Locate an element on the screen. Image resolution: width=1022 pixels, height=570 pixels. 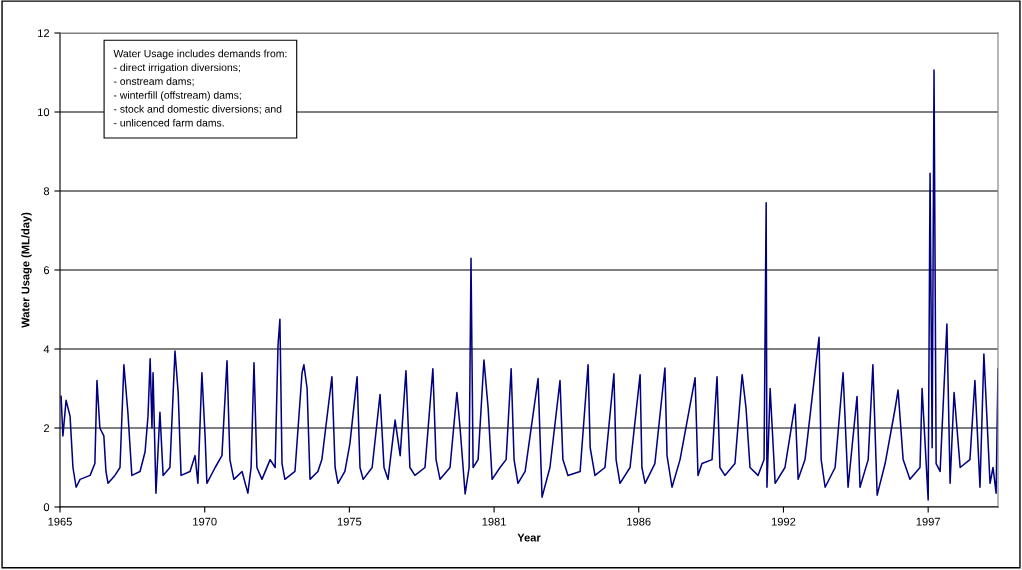
y-tick-label: 0 is located at coordinates (46, 507).